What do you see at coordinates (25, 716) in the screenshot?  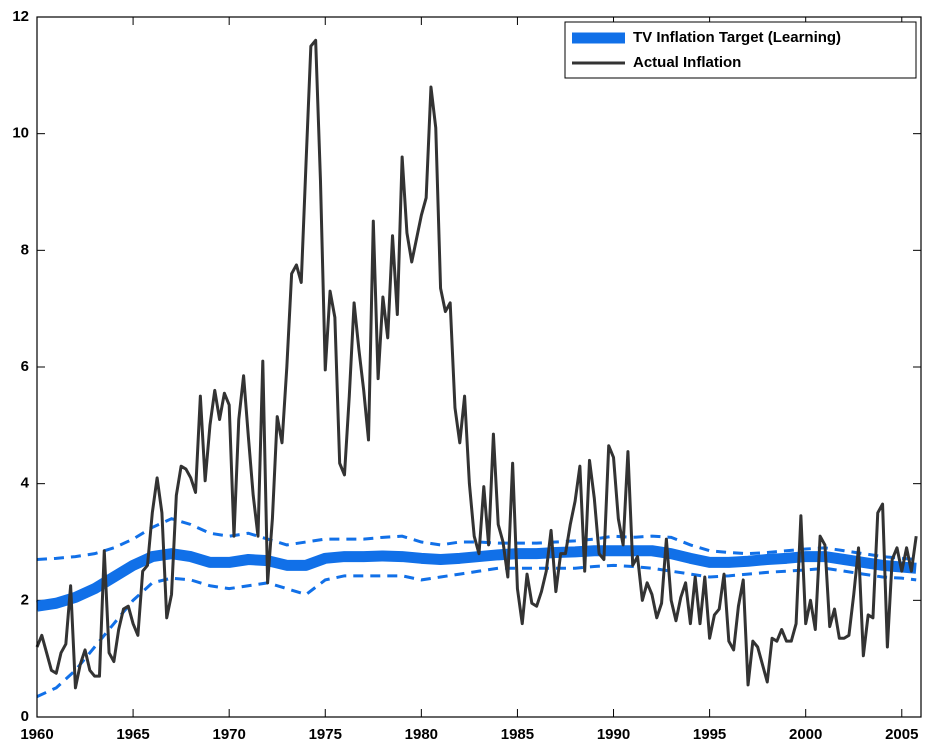 I see `y-tick-label: 0` at bounding box center [25, 716].